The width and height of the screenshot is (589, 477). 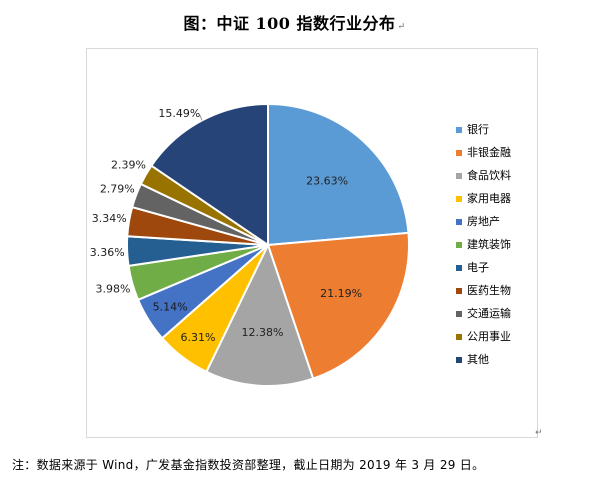 What do you see at coordinates (117, 188) in the screenshot?
I see `data-label-9: 2.79%` at bounding box center [117, 188].